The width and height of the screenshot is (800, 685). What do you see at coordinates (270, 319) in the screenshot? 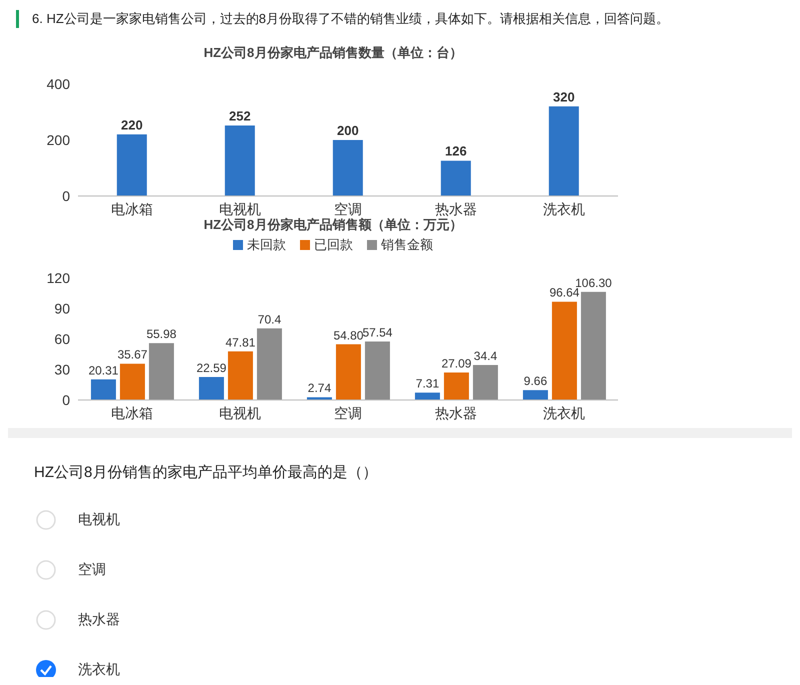
I see `data-label: 70.4` at bounding box center [270, 319].